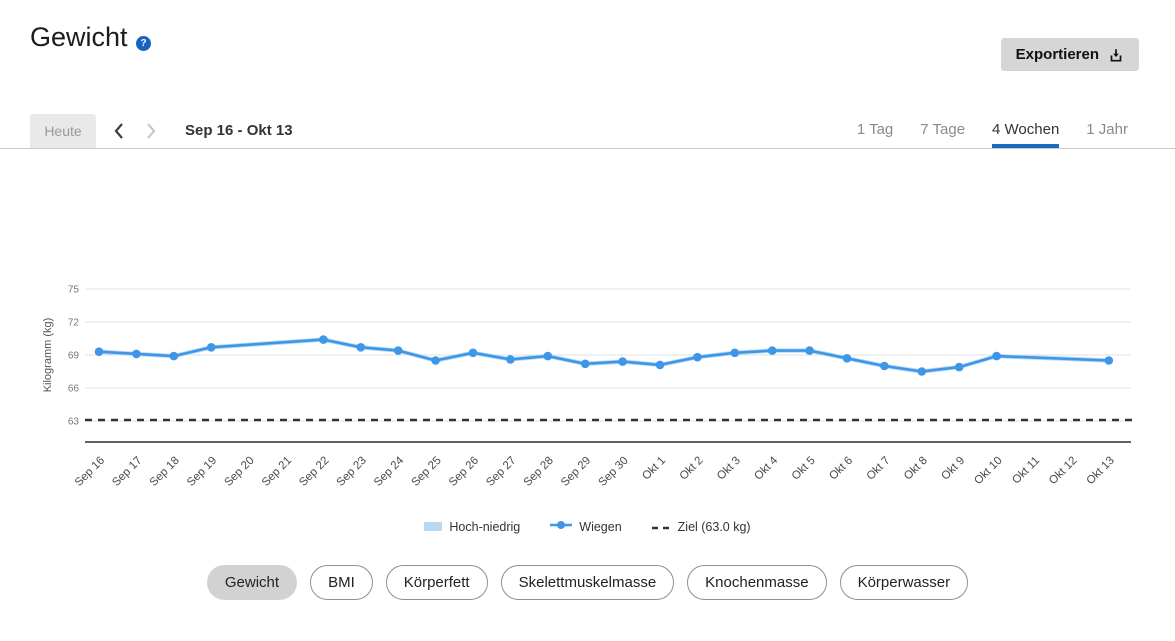 Image resolution: width=1175 pixels, height=641 pixels. I want to click on x-tick-label: Okt 2, so click(692, 469).